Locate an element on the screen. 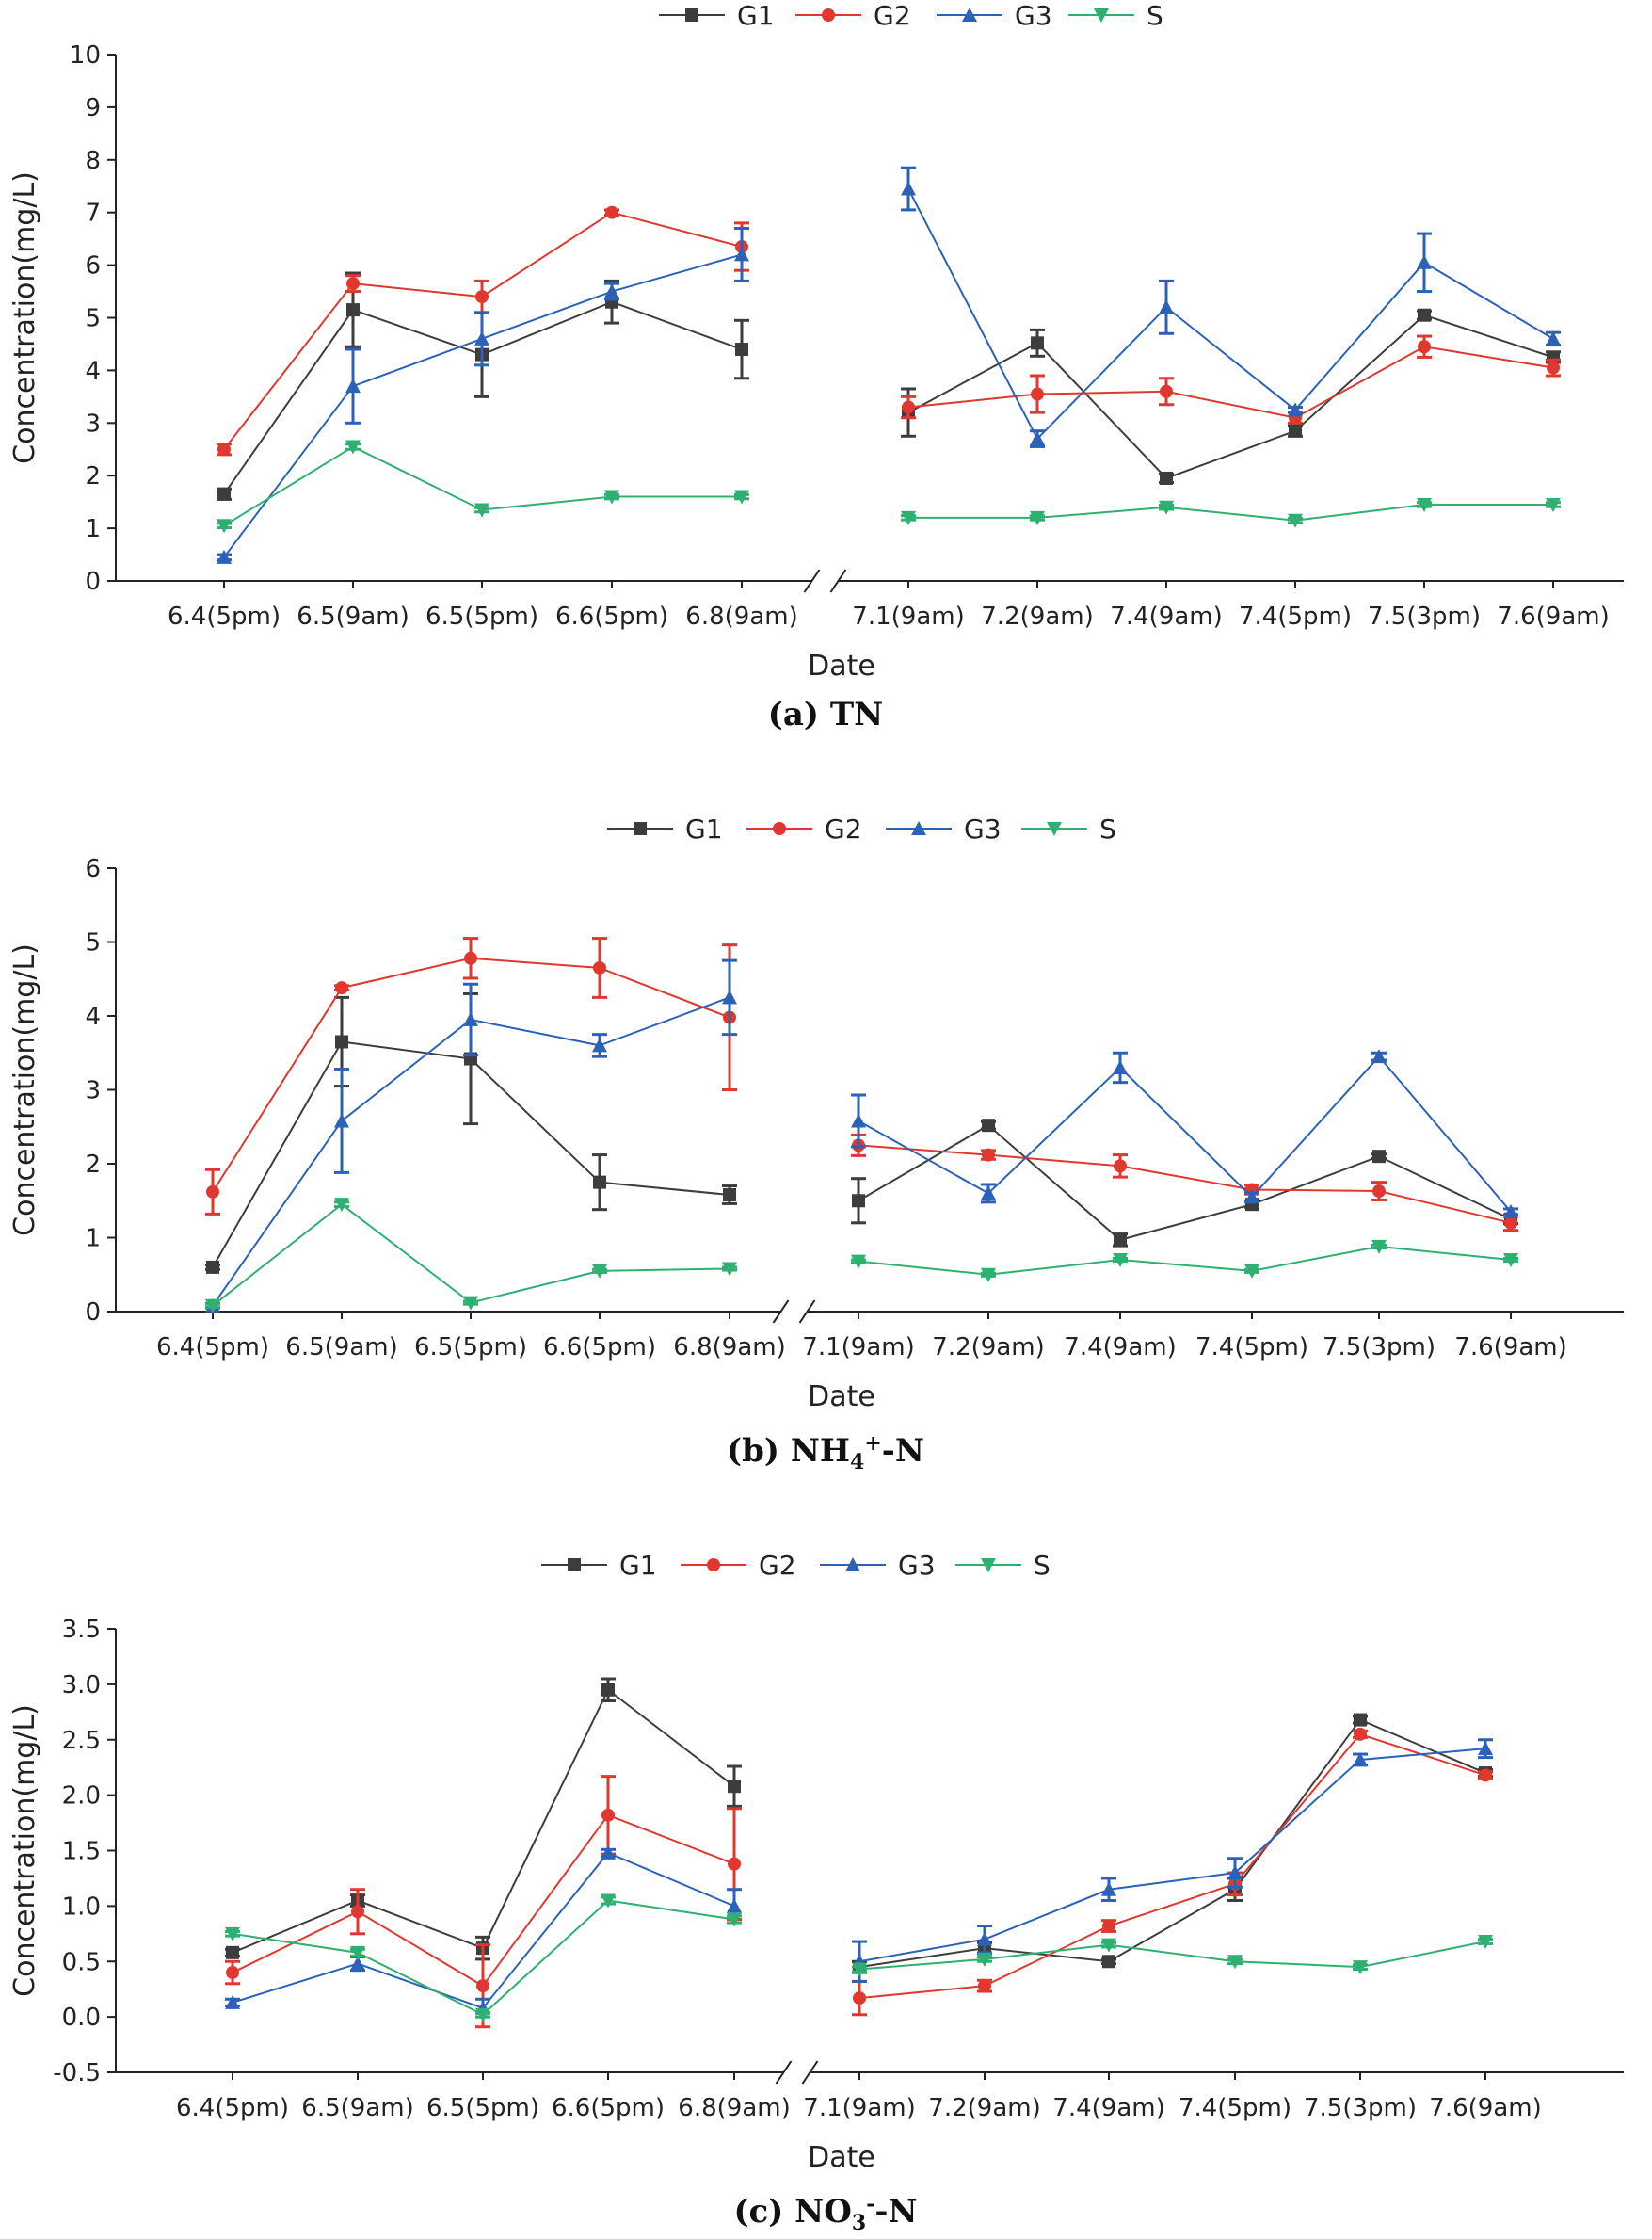 The width and height of the screenshot is (1652, 2239). y-tick-label: 0.5 is located at coordinates (81, 1962).